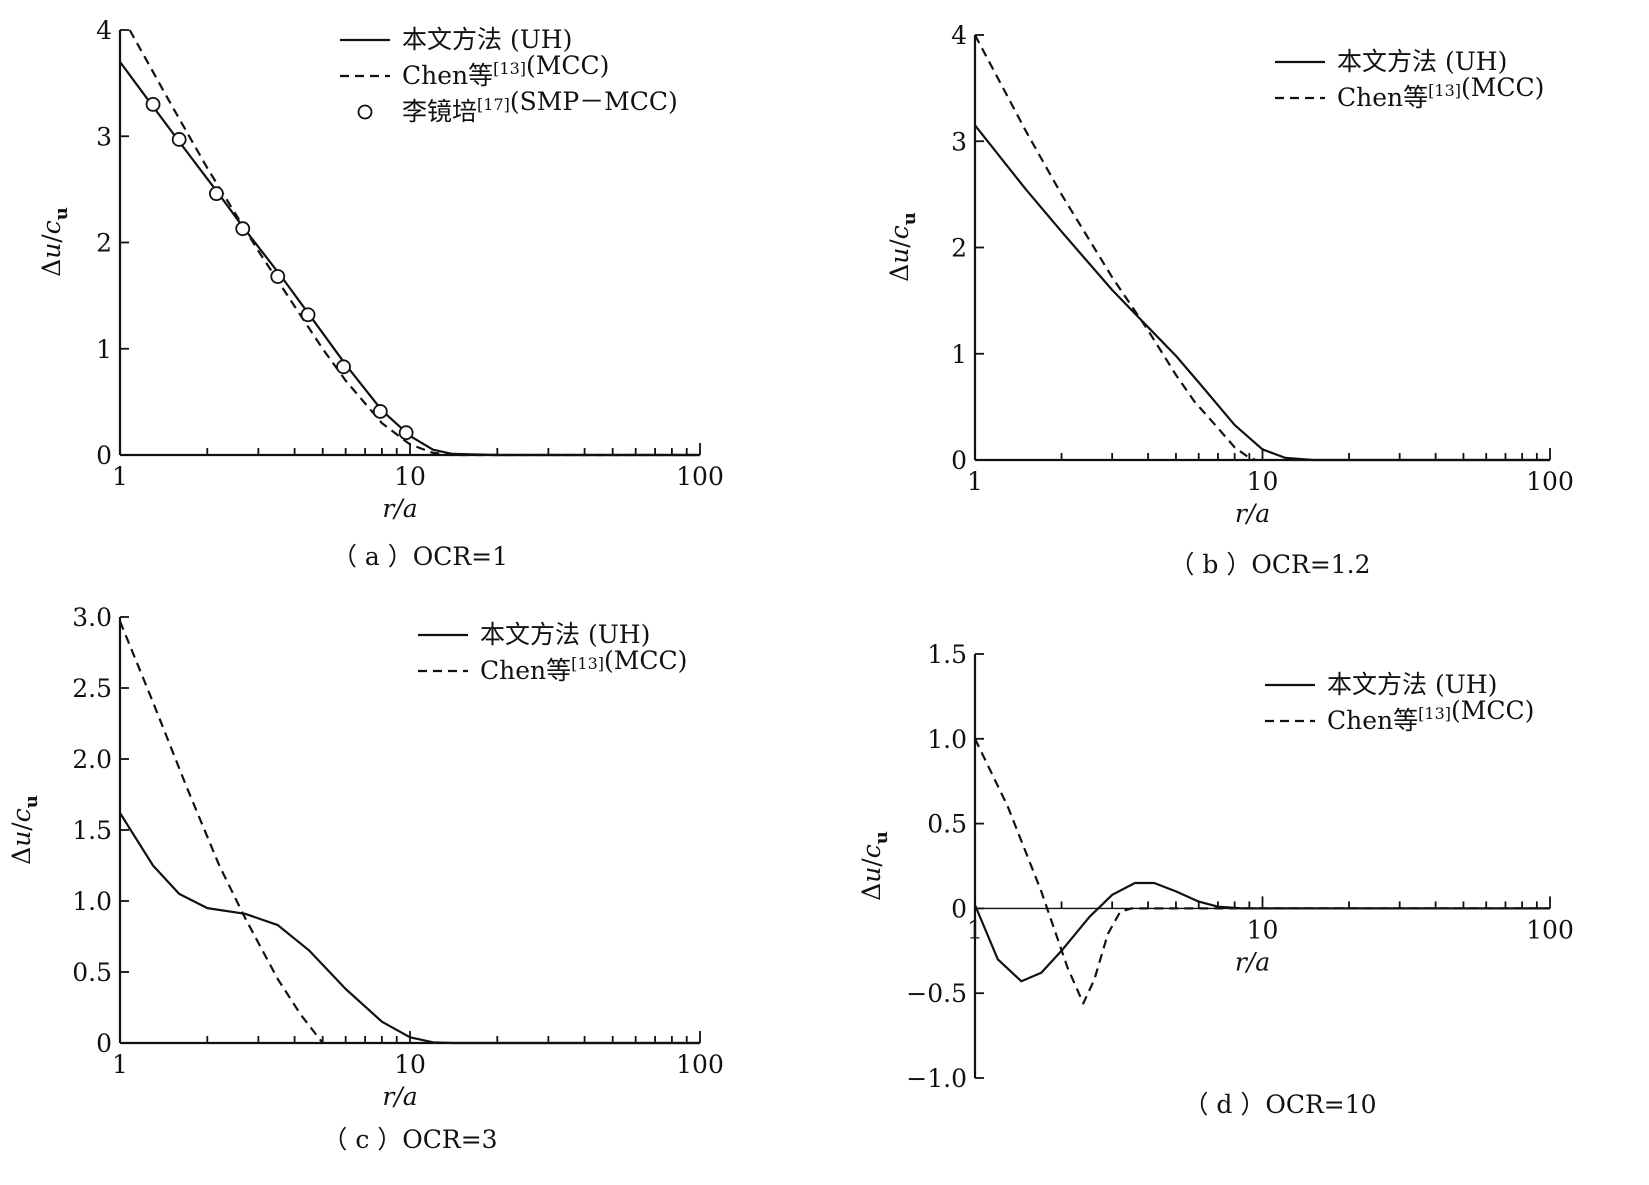  What do you see at coordinates (92, 617) in the screenshot?
I see `y-tick-label: 3.0` at bounding box center [92, 617].